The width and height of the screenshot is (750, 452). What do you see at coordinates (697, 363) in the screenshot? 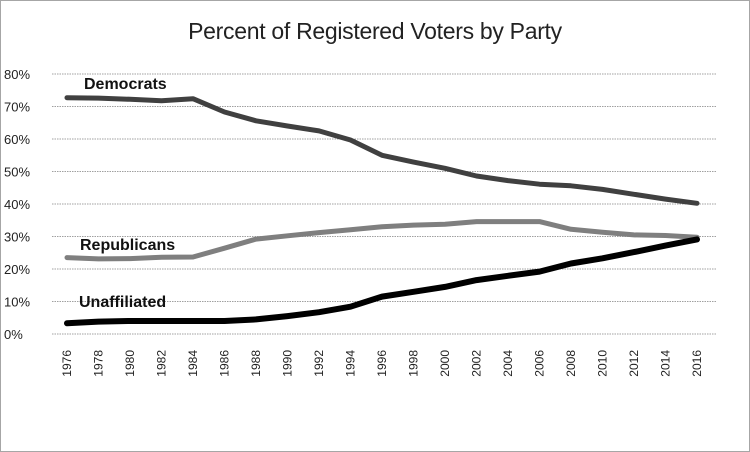
I see `x-tick-label: 2016` at bounding box center [697, 363].